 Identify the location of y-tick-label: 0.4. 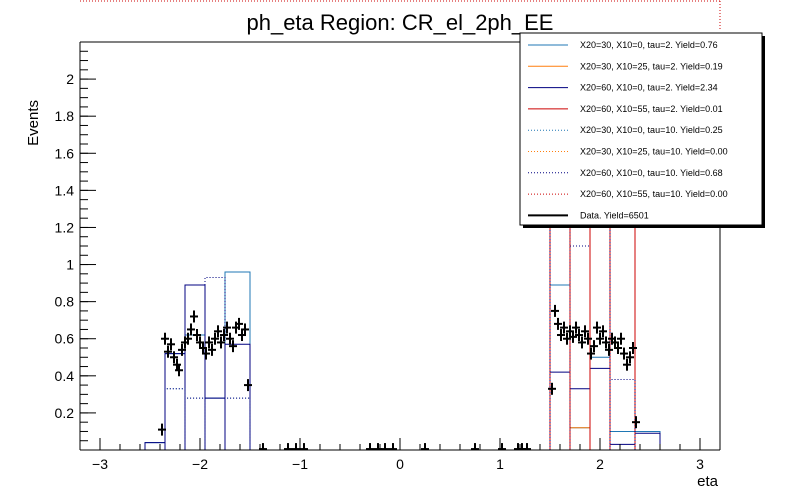
(65, 376).